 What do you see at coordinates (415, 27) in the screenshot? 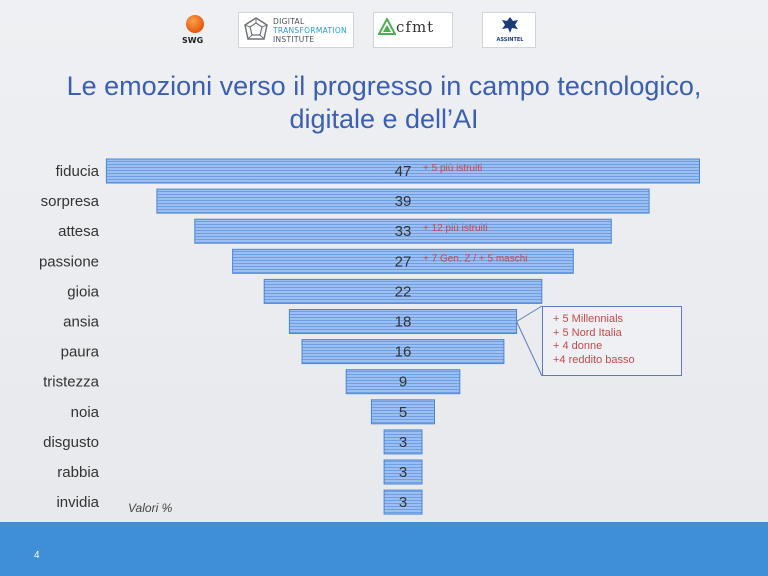
I see `cfmt-logo-text: cfmt` at bounding box center [415, 27].